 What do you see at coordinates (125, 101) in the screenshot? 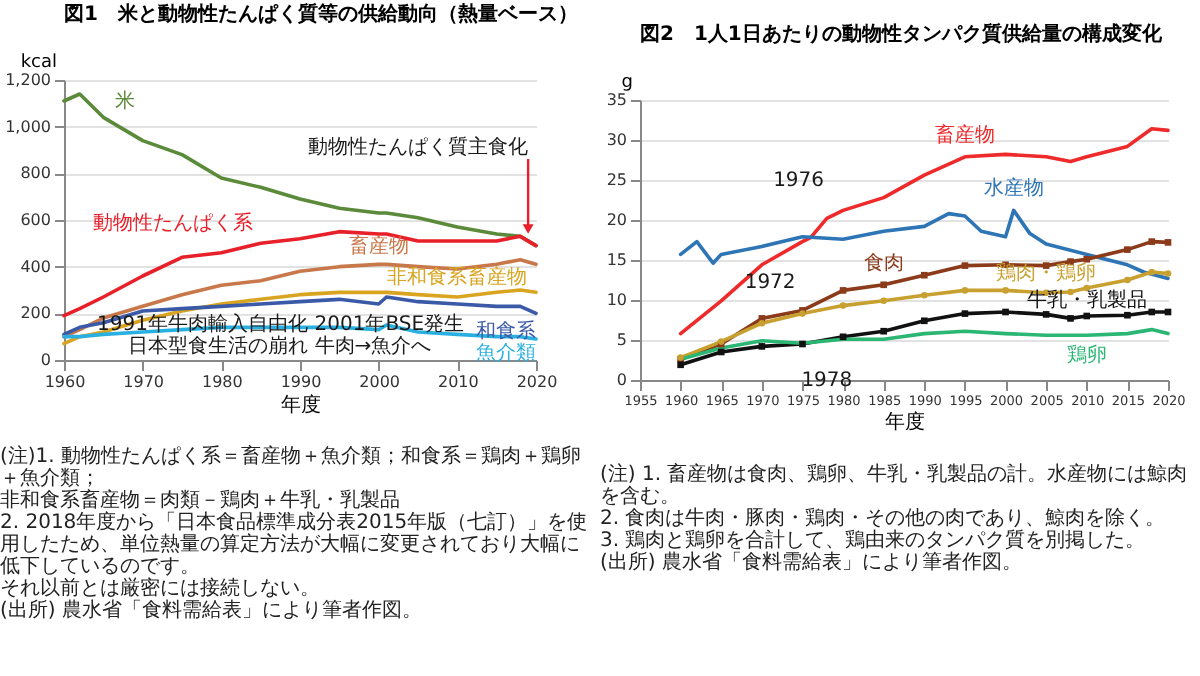
I see `series-label: 米` at bounding box center [125, 101].